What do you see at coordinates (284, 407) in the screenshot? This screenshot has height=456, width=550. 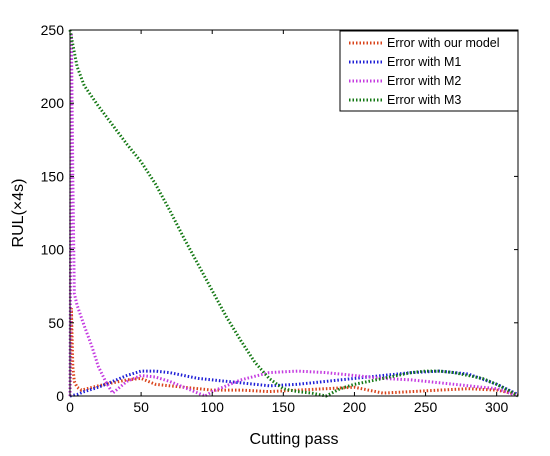 I see `x-tick-label: 150` at bounding box center [284, 407].